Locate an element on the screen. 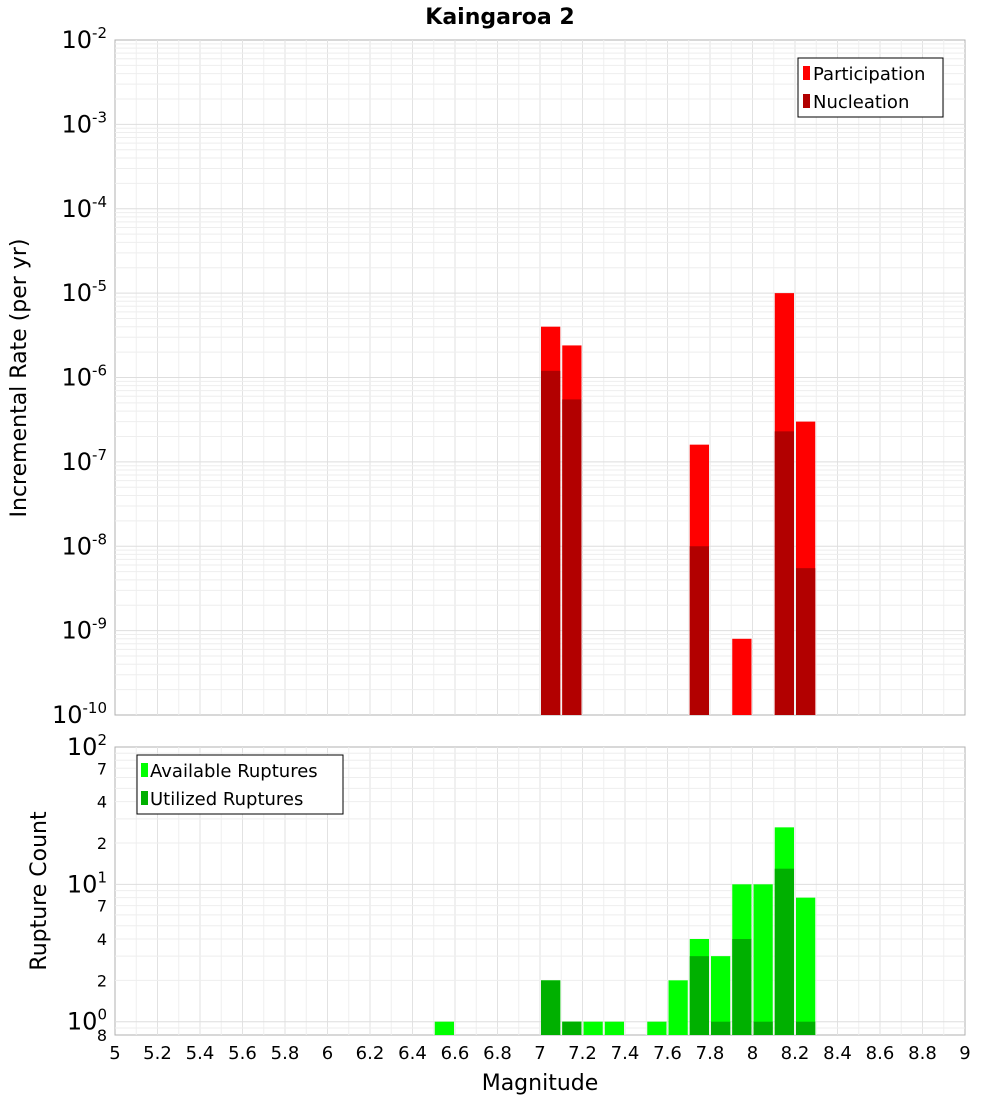  x-tick-label: 7 is located at coordinates (539, 1053).